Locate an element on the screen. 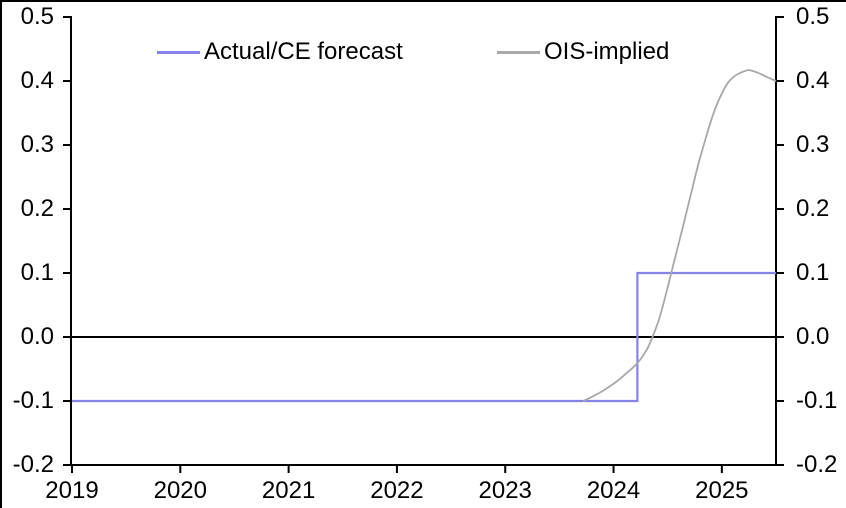 The height and width of the screenshot is (508, 846). y-axis-label-left: 0.2 is located at coordinates (37, 208).